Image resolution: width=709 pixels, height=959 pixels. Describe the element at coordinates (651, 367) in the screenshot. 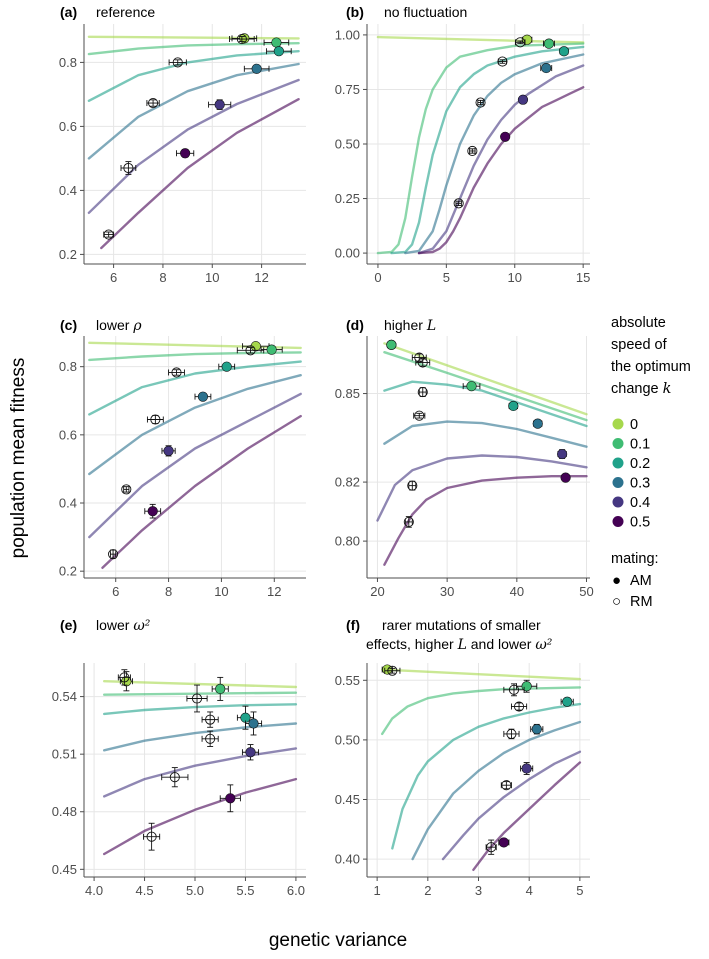

I see `legend-title-line-3: the optimum` at that location.